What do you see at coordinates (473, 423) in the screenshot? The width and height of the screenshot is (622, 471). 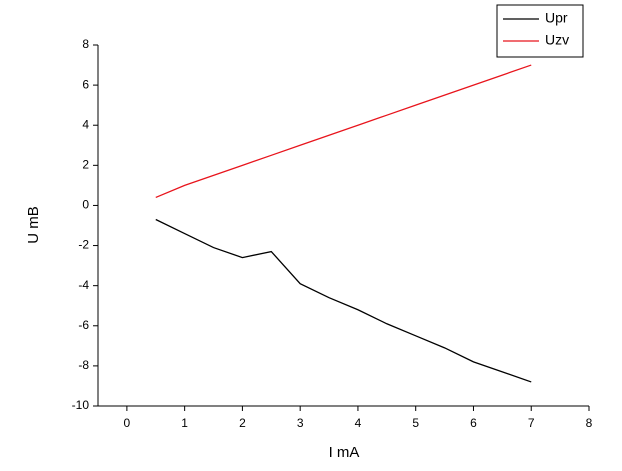 I see `x-tick-label: 6` at bounding box center [473, 423].